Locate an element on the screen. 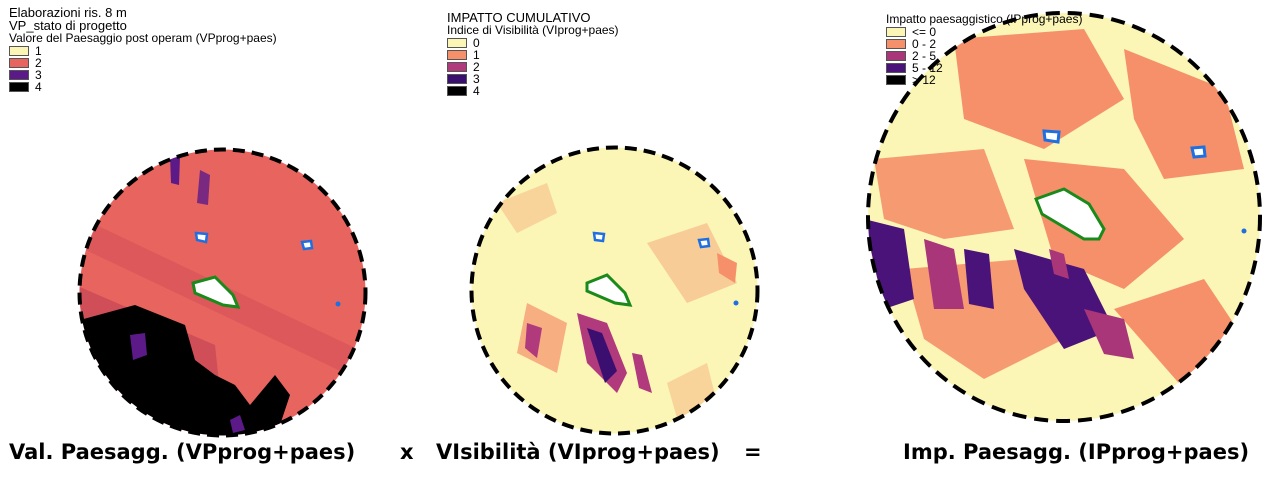 This screenshot has width=1267, height=479. legend-vp-items: 1 2 3 4 is located at coordinates (143, 68).